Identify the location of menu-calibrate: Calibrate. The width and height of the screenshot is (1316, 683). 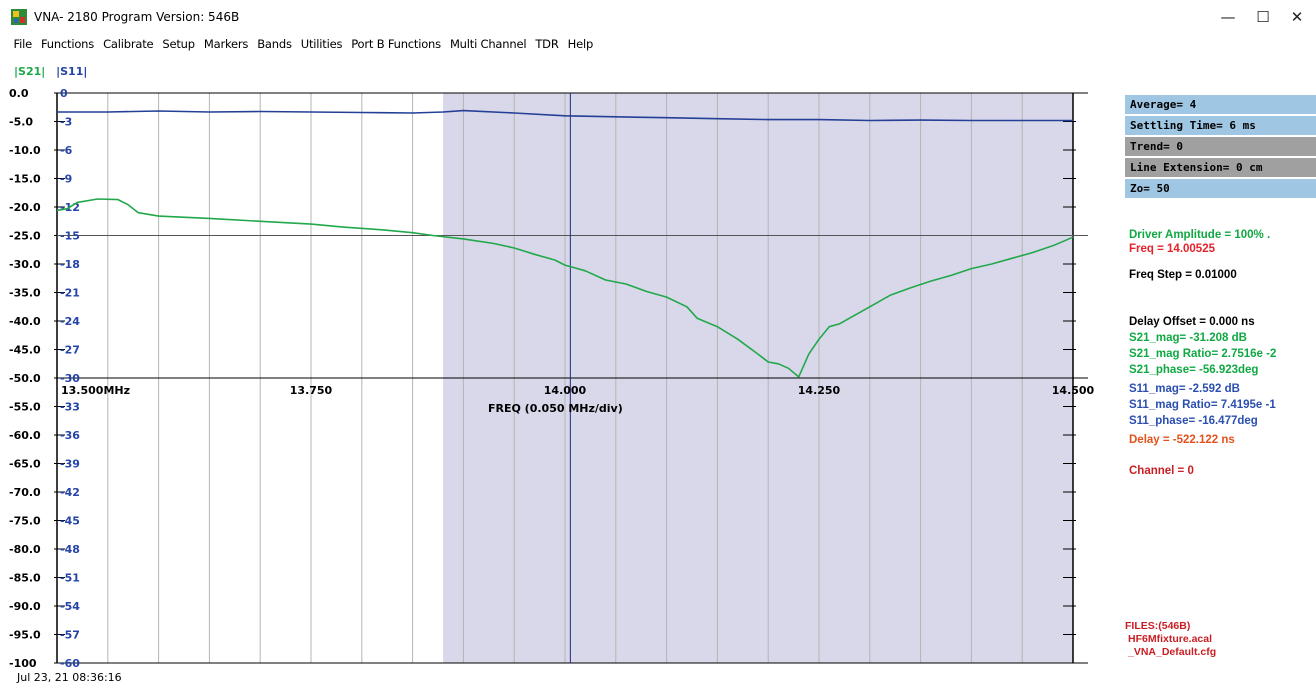
(128, 44).